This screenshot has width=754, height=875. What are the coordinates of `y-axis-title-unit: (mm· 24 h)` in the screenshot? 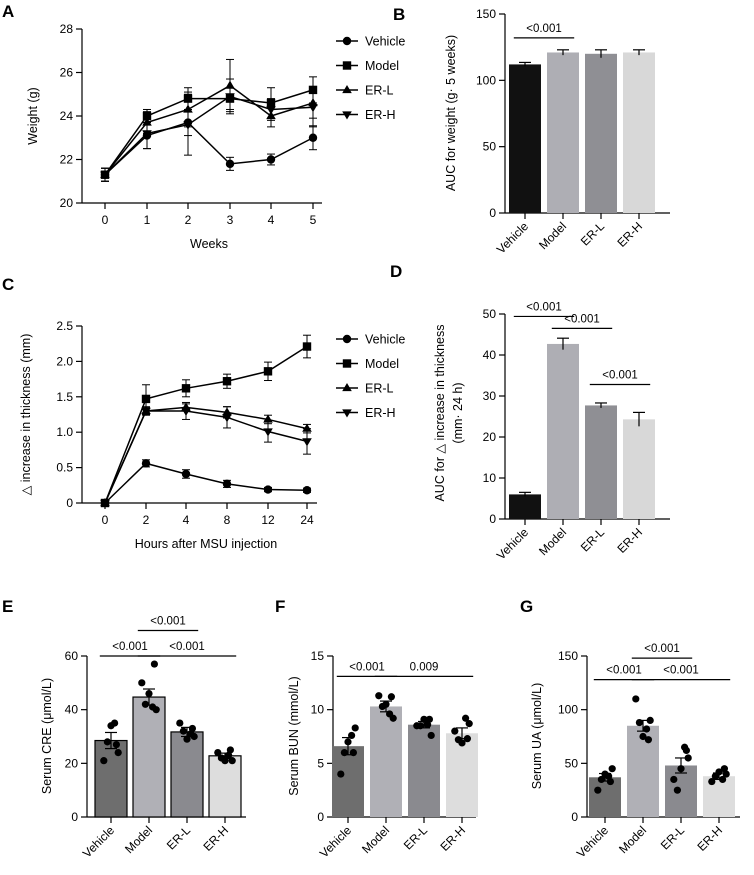 It's located at (458, 412).